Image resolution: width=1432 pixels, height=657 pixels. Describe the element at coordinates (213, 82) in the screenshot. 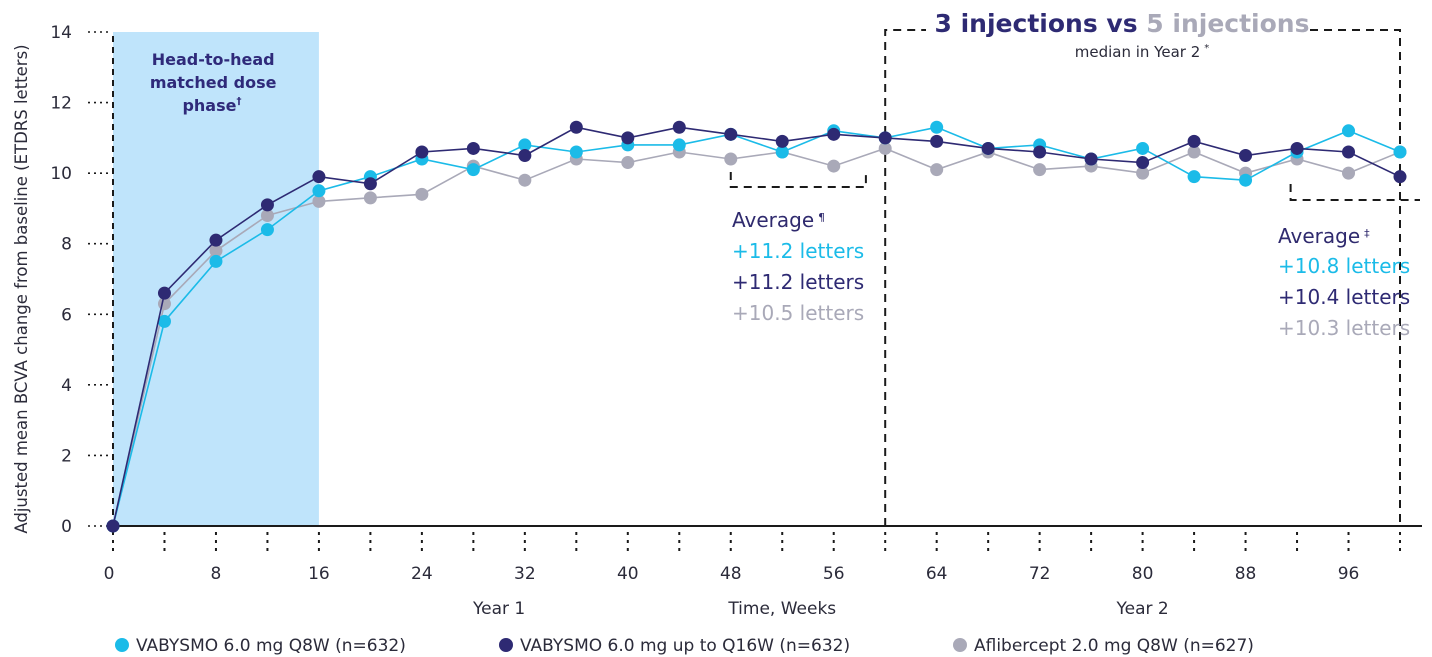

I see `phase-label-line-2: matched dose` at that location.